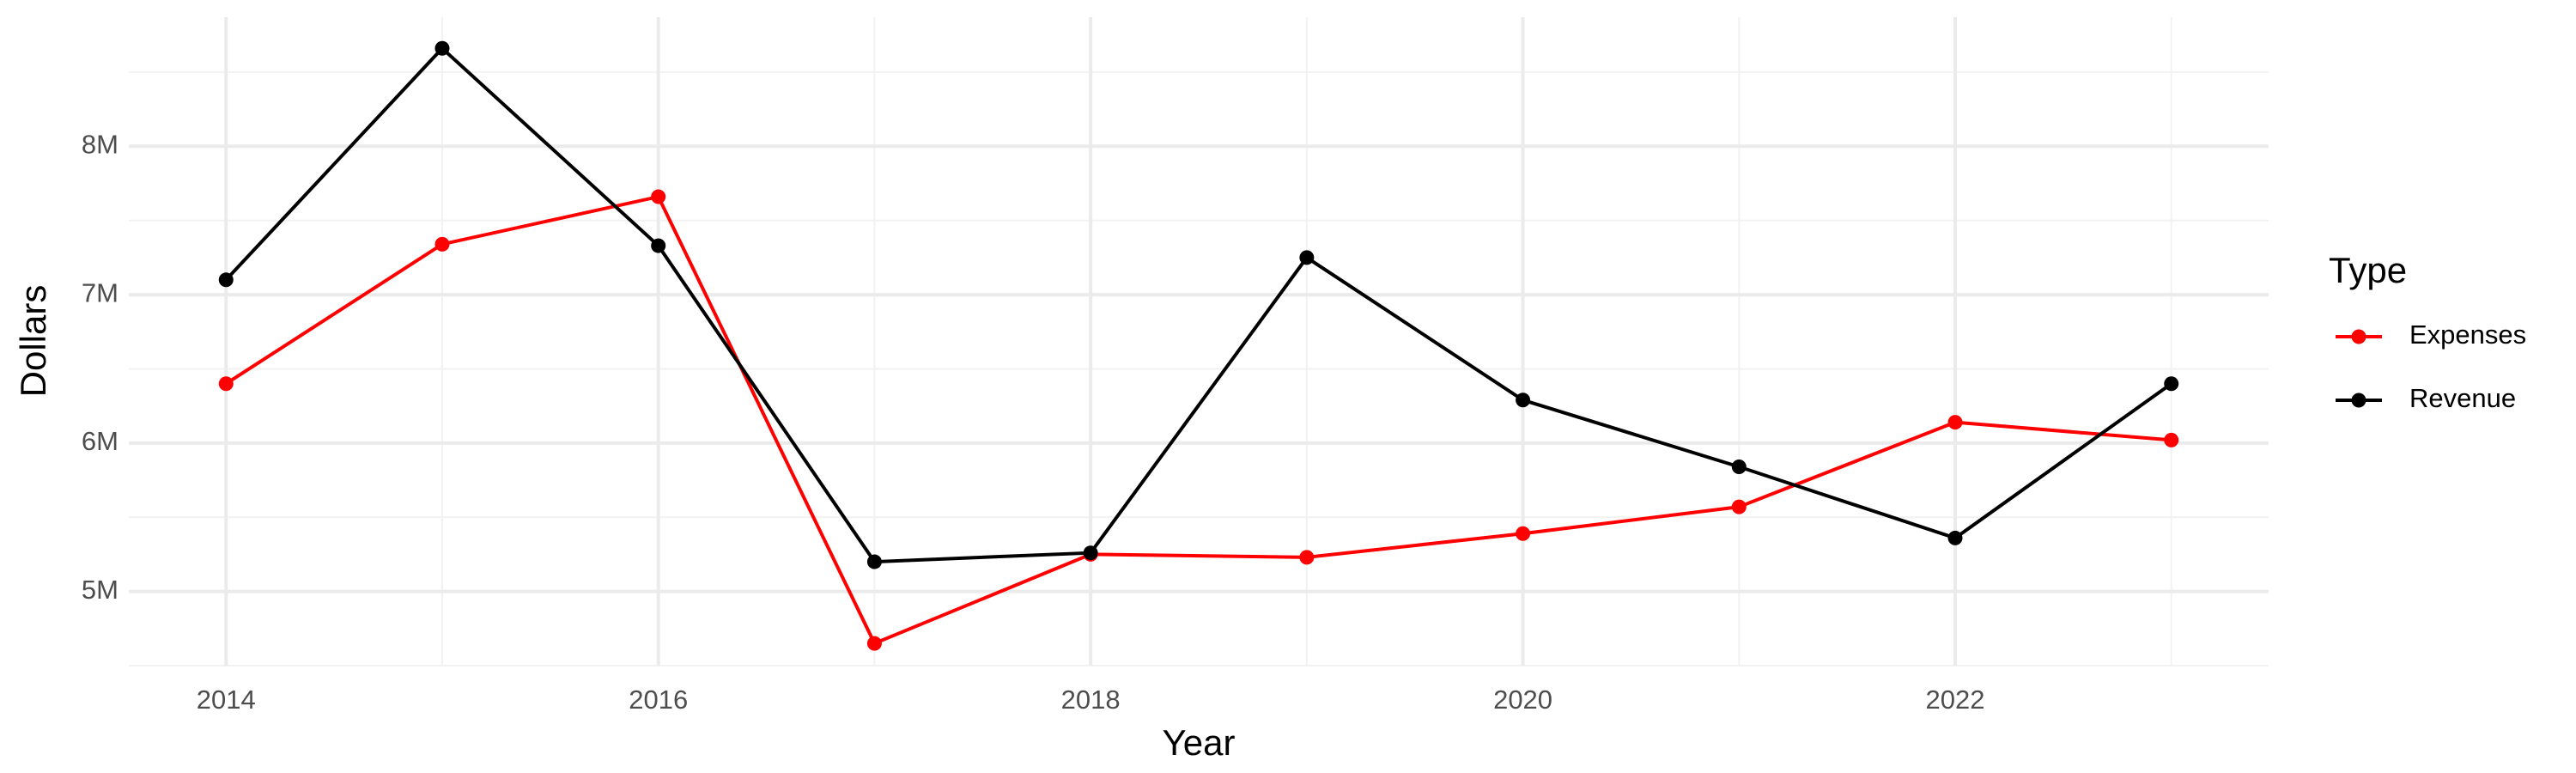 The height and width of the screenshot is (773, 2576). Describe the element at coordinates (2368, 270) in the screenshot. I see `legend-title: Type` at that location.